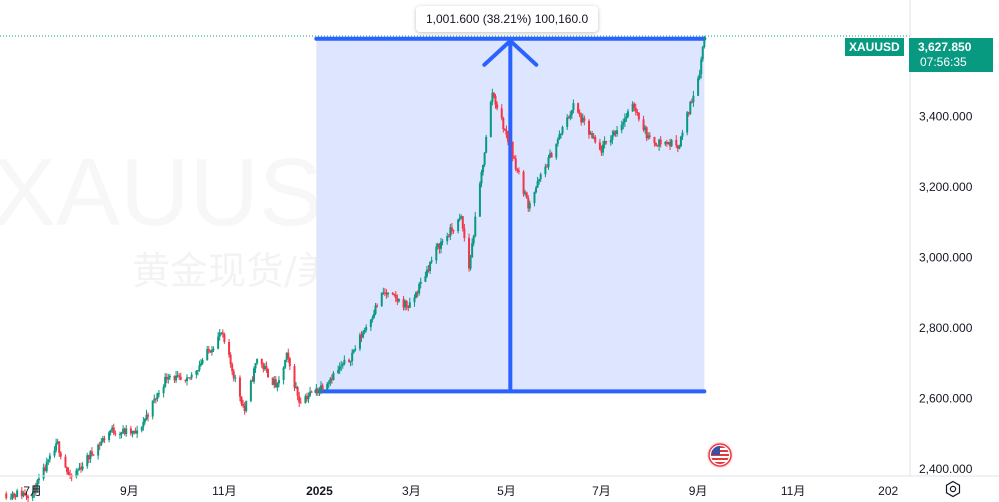  Describe the element at coordinates (460, 491) in the screenshot. I see `time-axis: 7月 9月 11月 2025 3月 5月 7月 9月 11月 202` at that location.